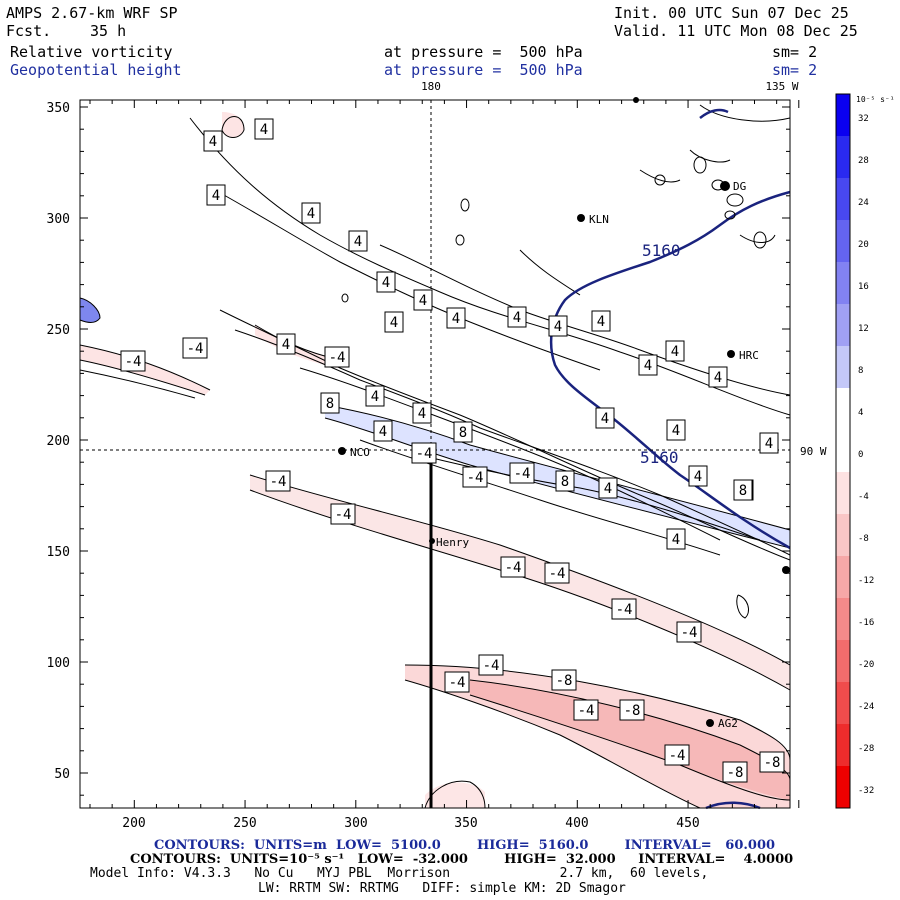  I want to click on field2-pressure: at pressure = 500 hPa, so click(483, 70).